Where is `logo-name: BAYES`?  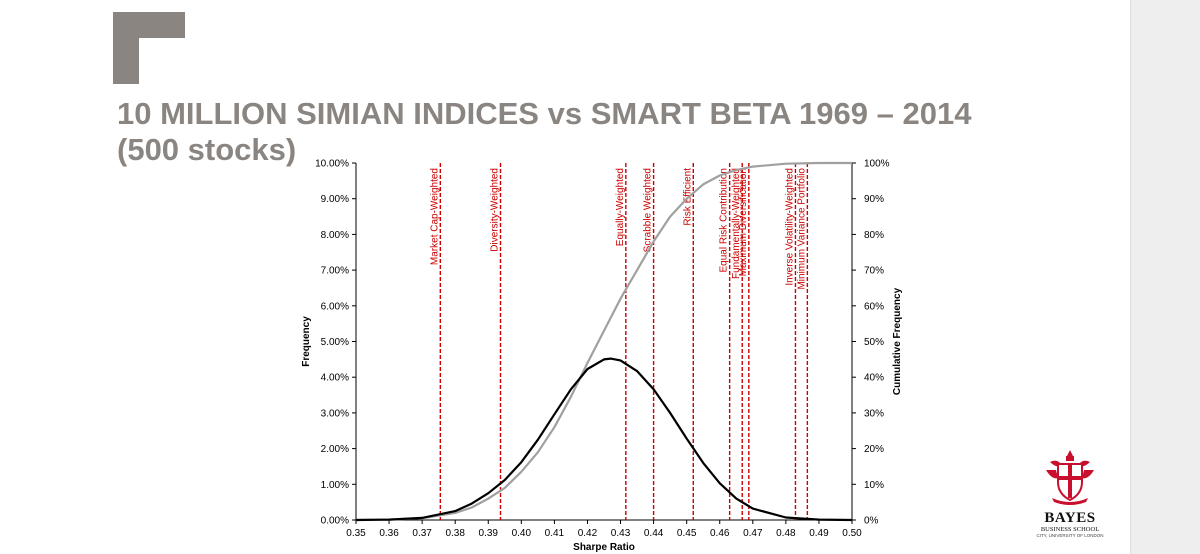 logo-name: BAYES is located at coordinates (1070, 518).